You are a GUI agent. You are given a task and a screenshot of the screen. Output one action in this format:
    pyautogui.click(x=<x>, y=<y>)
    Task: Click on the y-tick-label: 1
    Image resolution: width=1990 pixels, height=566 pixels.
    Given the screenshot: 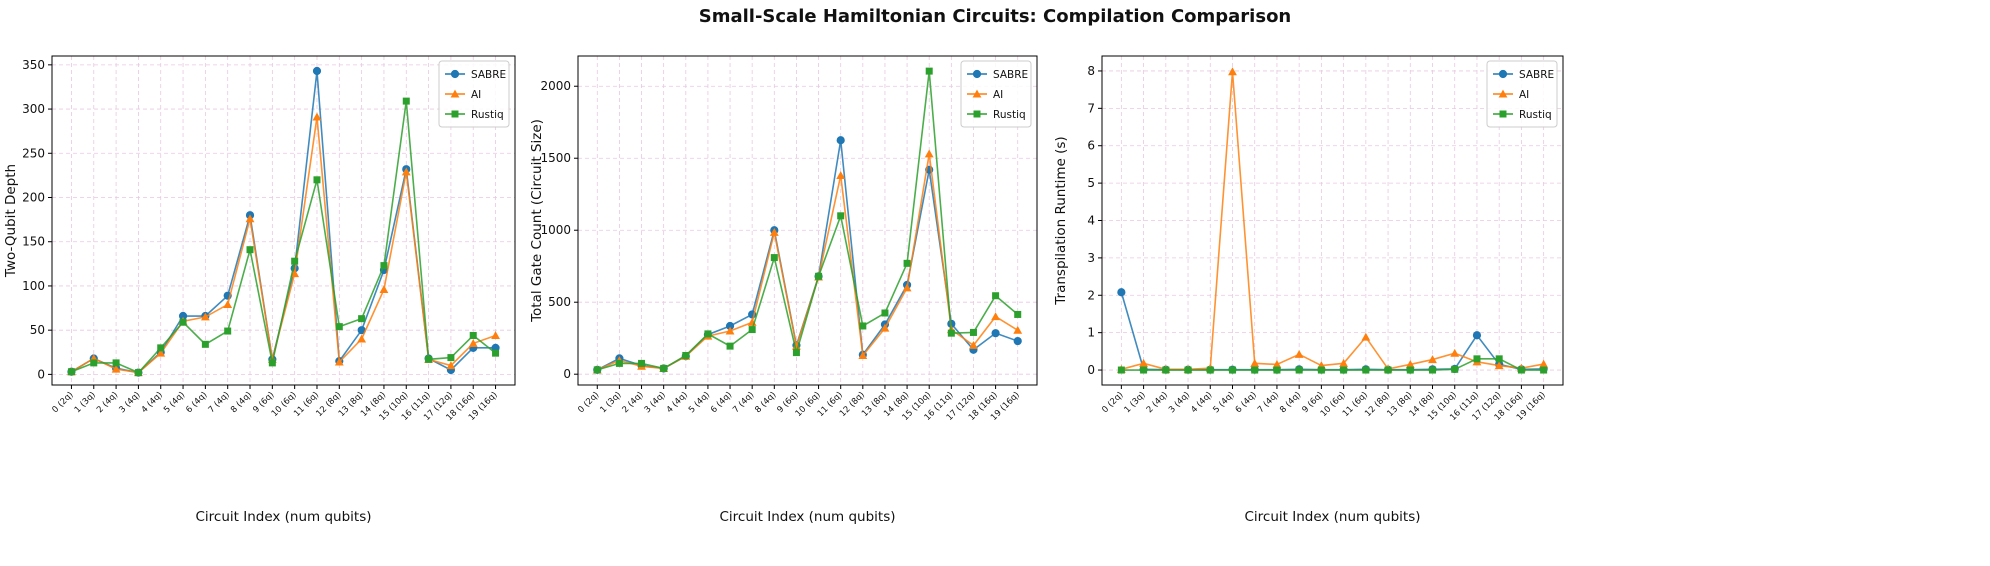 What is the action you would take?
    pyautogui.click(x=1091, y=333)
    